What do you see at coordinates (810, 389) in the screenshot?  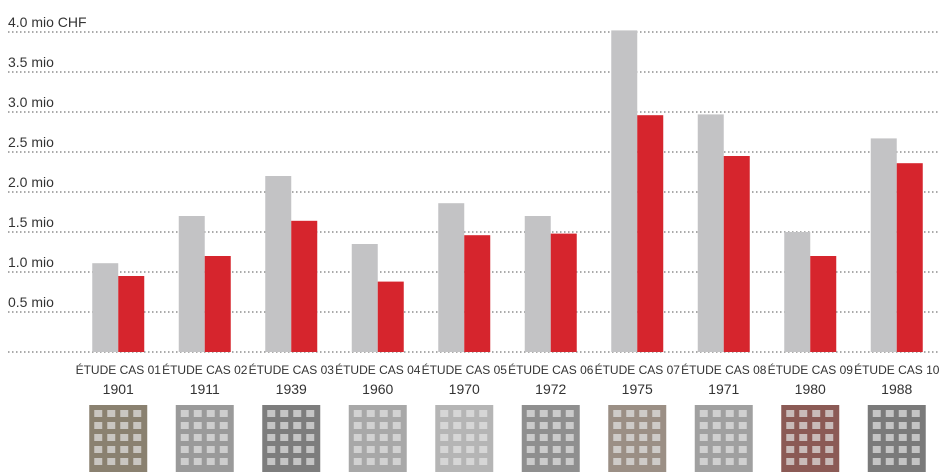 I see `x-tick-year: 1980` at bounding box center [810, 389].